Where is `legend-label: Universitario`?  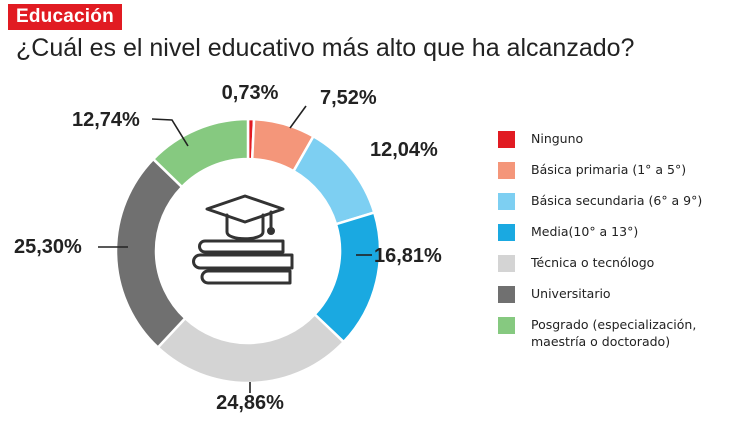
legend-label: Universitario is located at coordinates (571, 293).